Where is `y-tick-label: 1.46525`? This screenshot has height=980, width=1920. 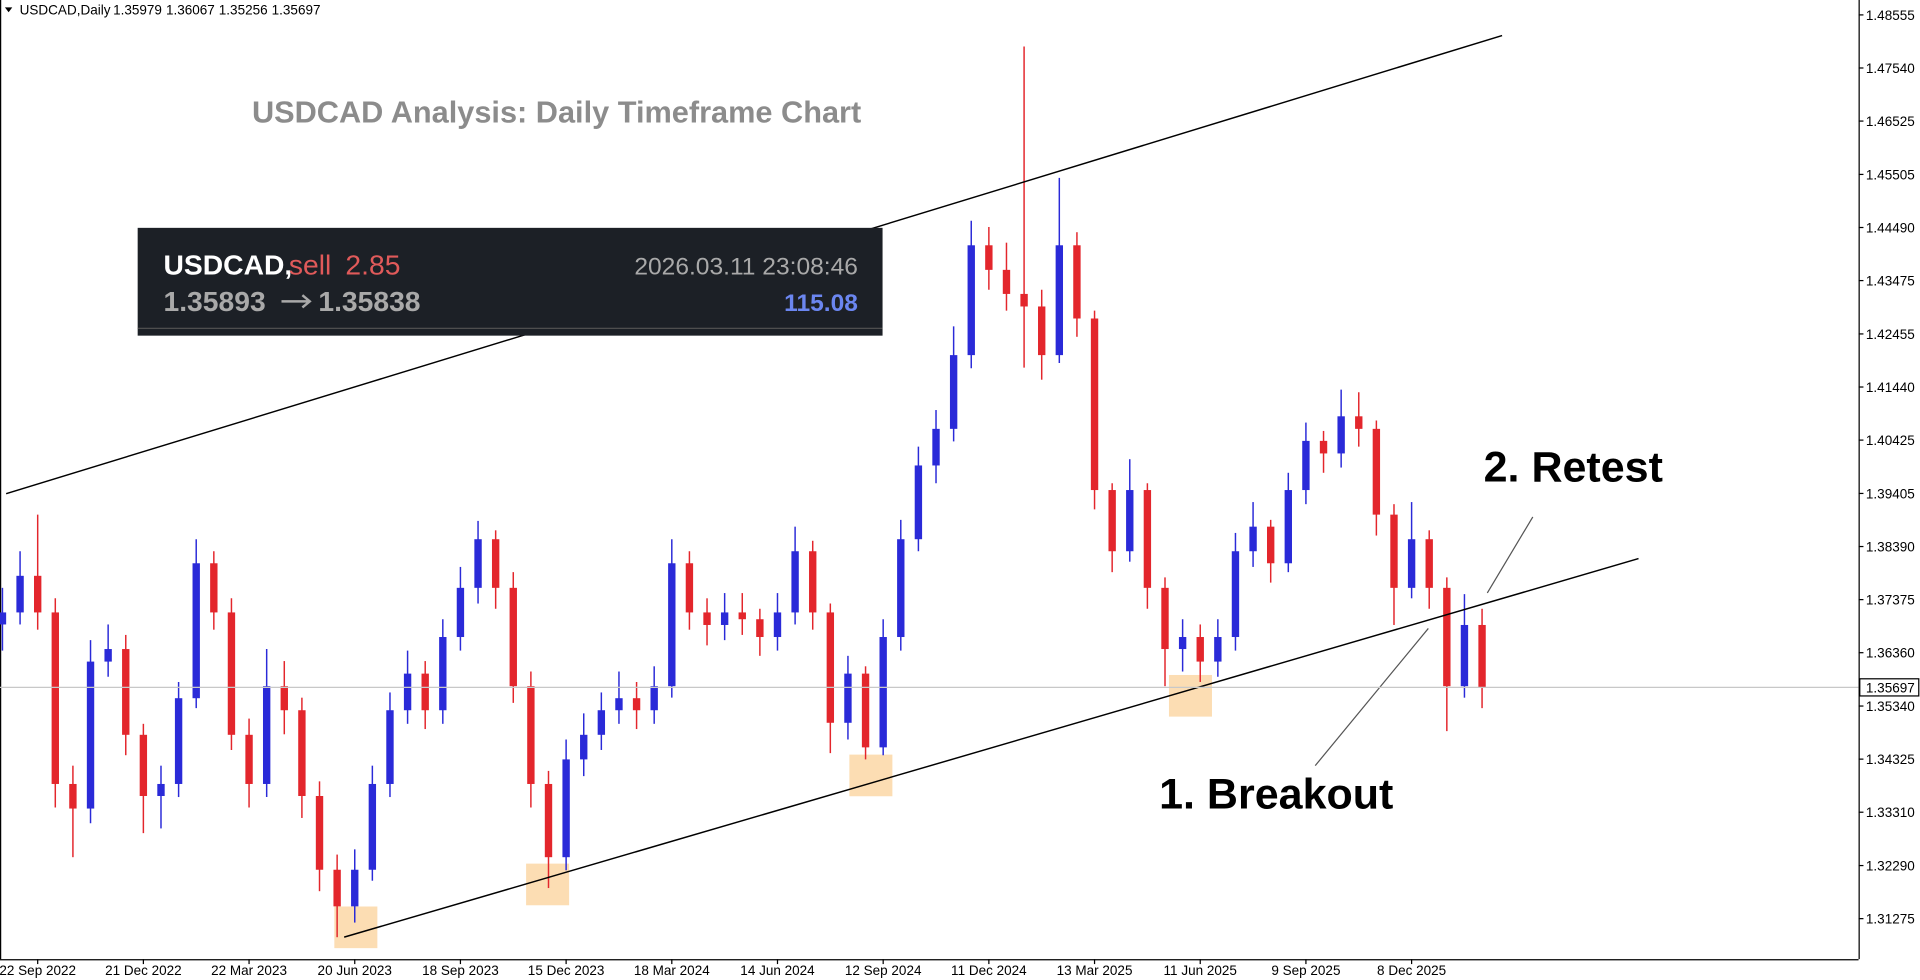 y-tick-label: 1.46525 is located at coordinates (1890, 121).